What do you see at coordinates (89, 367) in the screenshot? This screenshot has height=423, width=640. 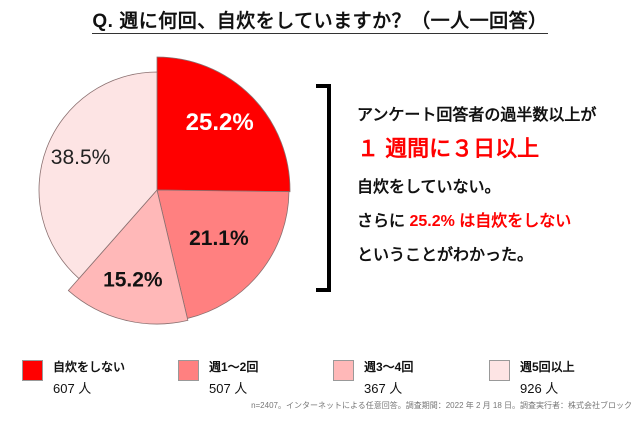 I see `legend-label: 自炊をしない` at bounding box center [89, 367].